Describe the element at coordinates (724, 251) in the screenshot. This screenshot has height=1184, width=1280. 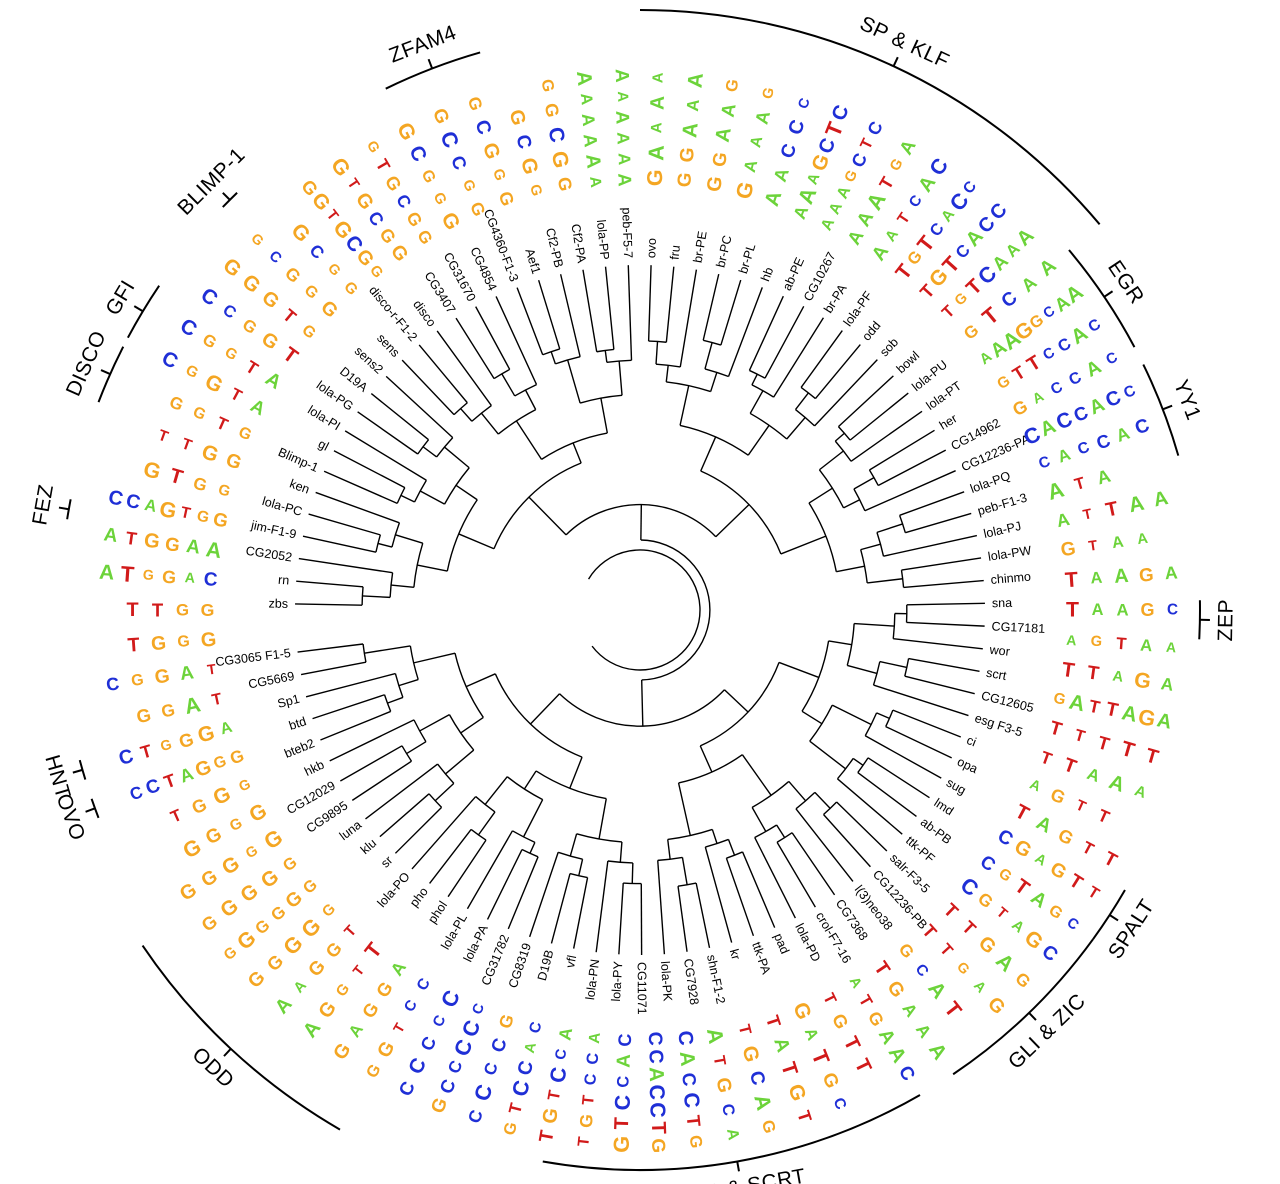
I see `leaf-label: br-PC` at that location.